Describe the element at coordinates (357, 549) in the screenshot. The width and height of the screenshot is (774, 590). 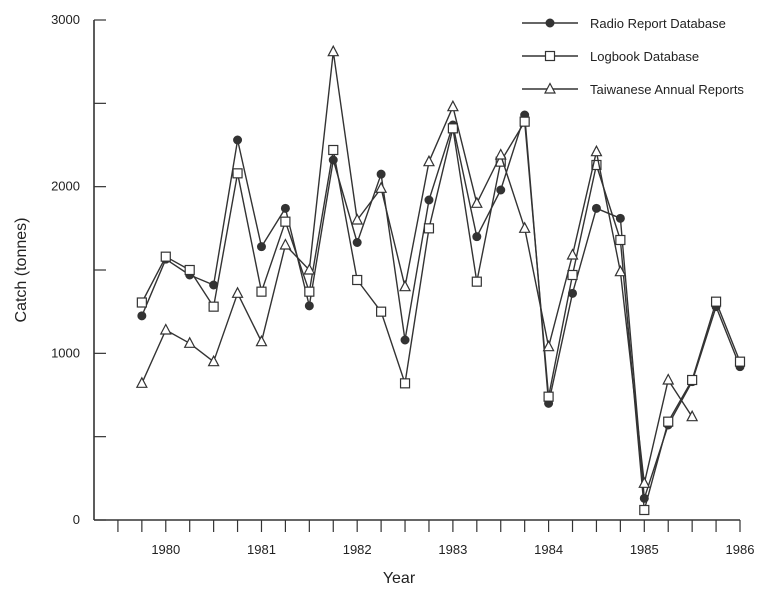
I see `x-tick-label: 1982` at that location.